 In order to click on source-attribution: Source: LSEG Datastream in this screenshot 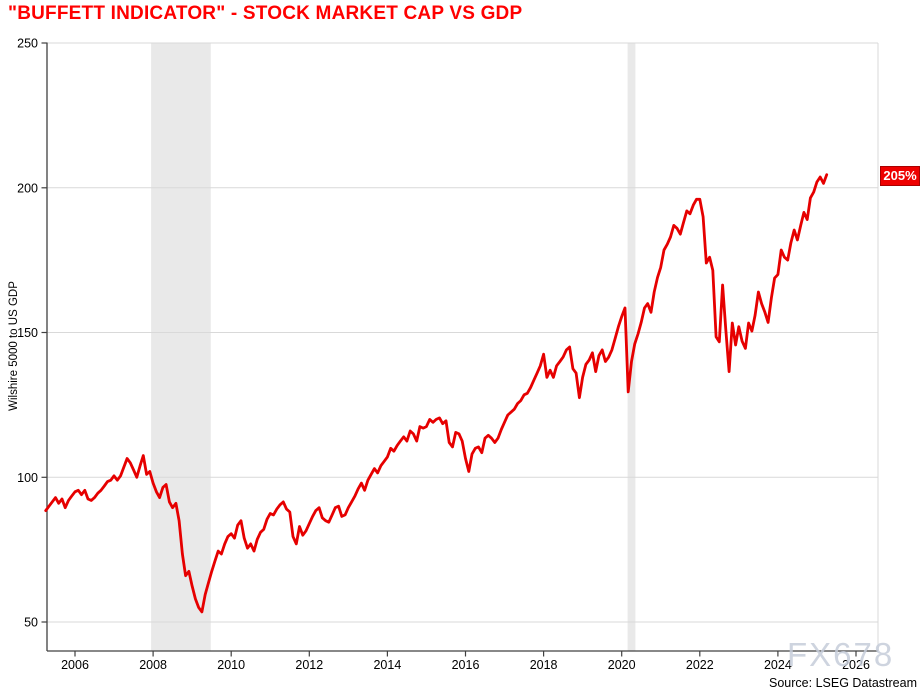, I will do `click(843, 683)`.